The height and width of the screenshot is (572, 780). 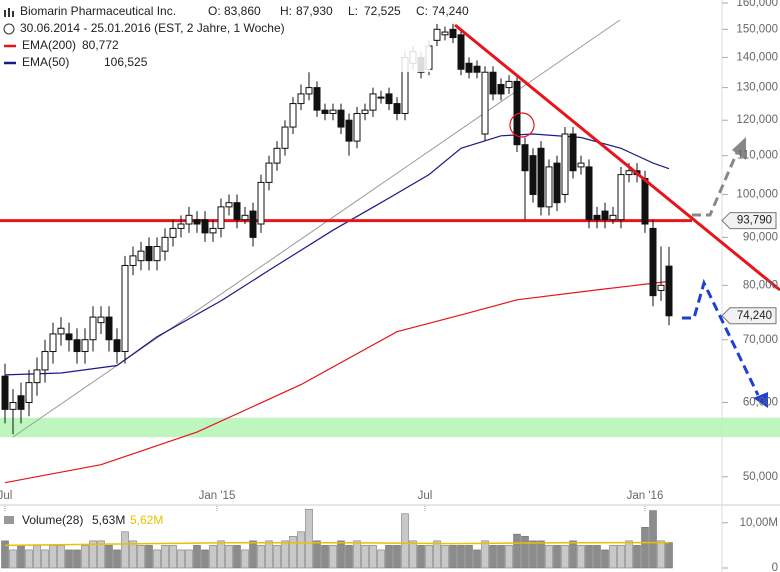 I want to click on y-tick-label: 130,000, so click(x=757, y=88).